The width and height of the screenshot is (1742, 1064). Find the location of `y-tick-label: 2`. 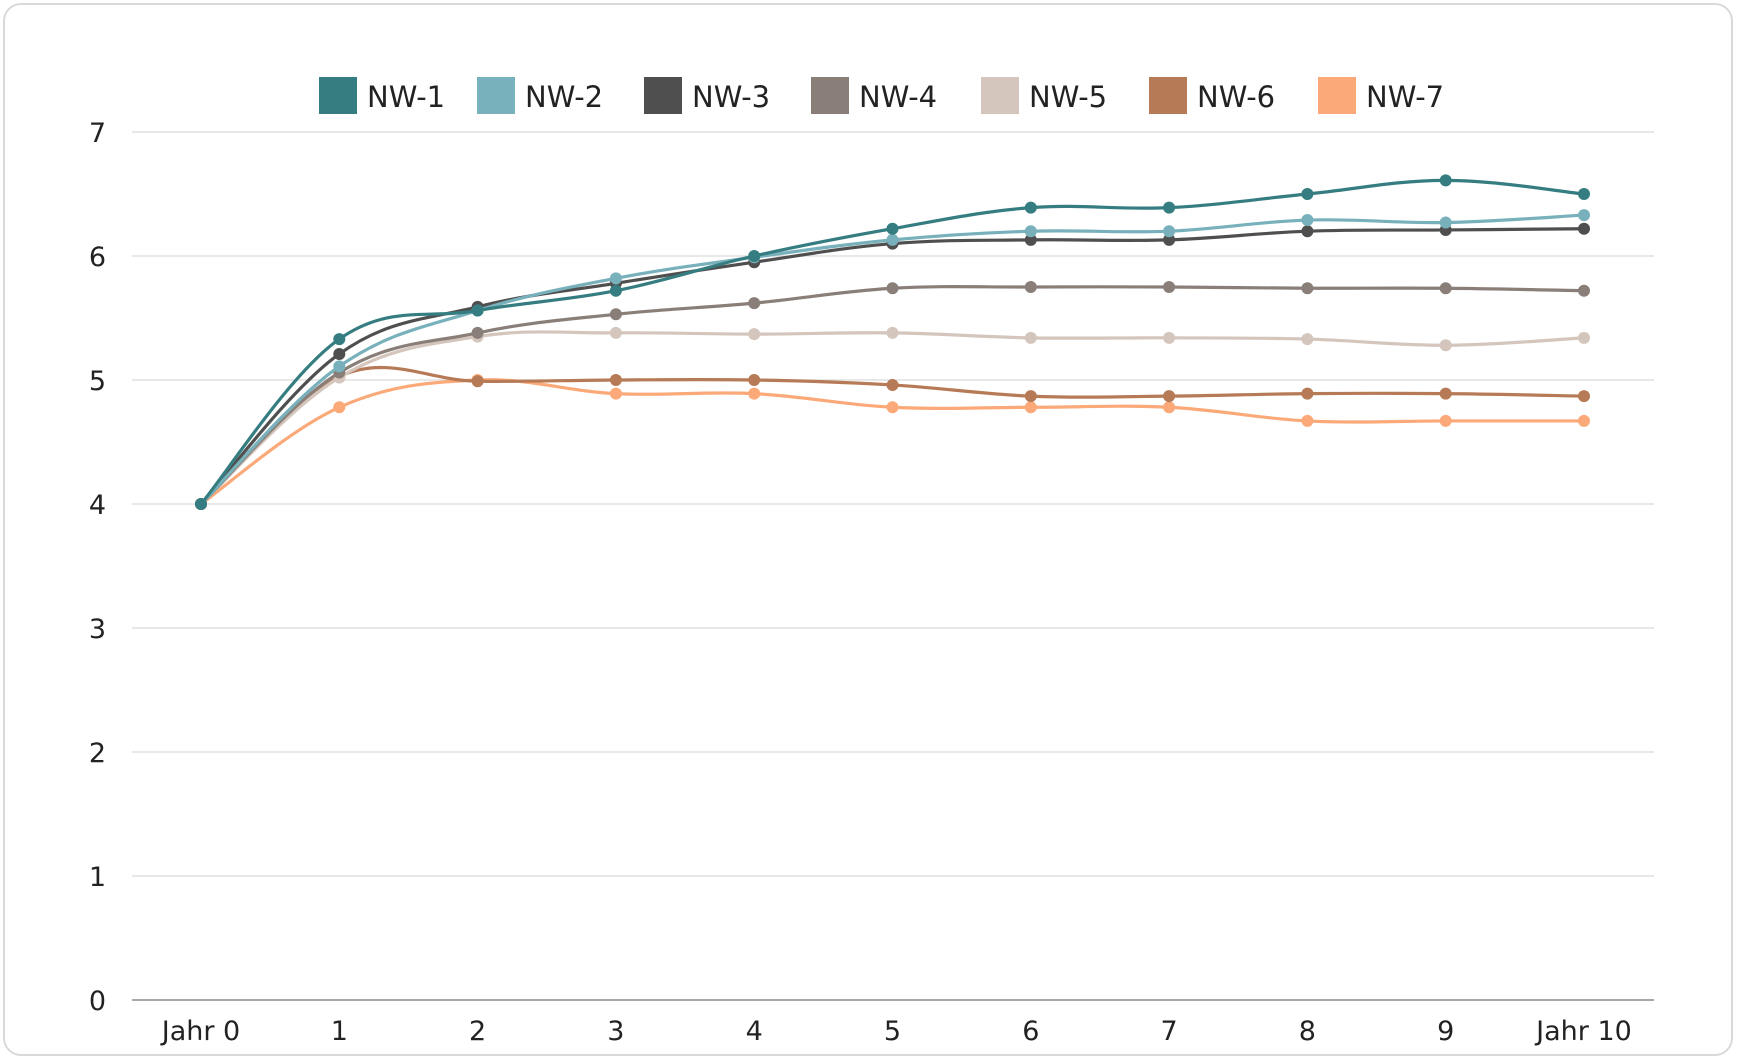

y-tick-label: 2 is located at coordinates (97, 753).